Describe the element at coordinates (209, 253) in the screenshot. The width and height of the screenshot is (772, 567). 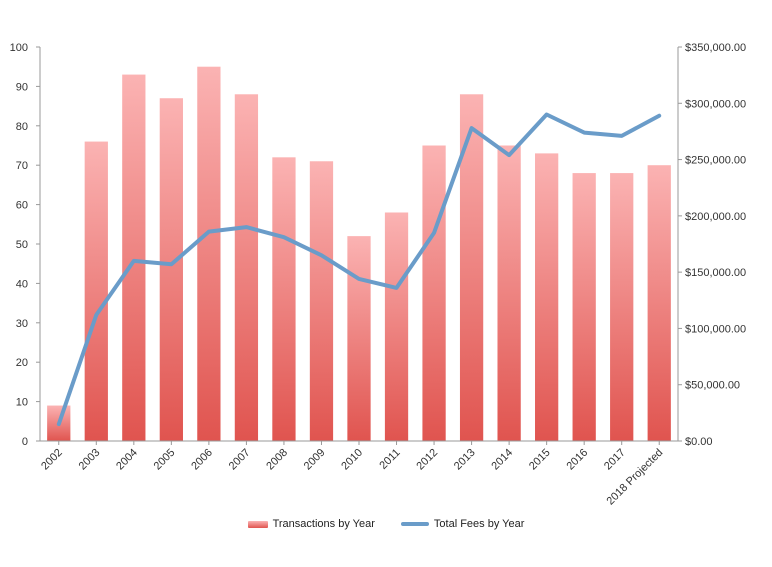
I see `bar-2006` at that location.